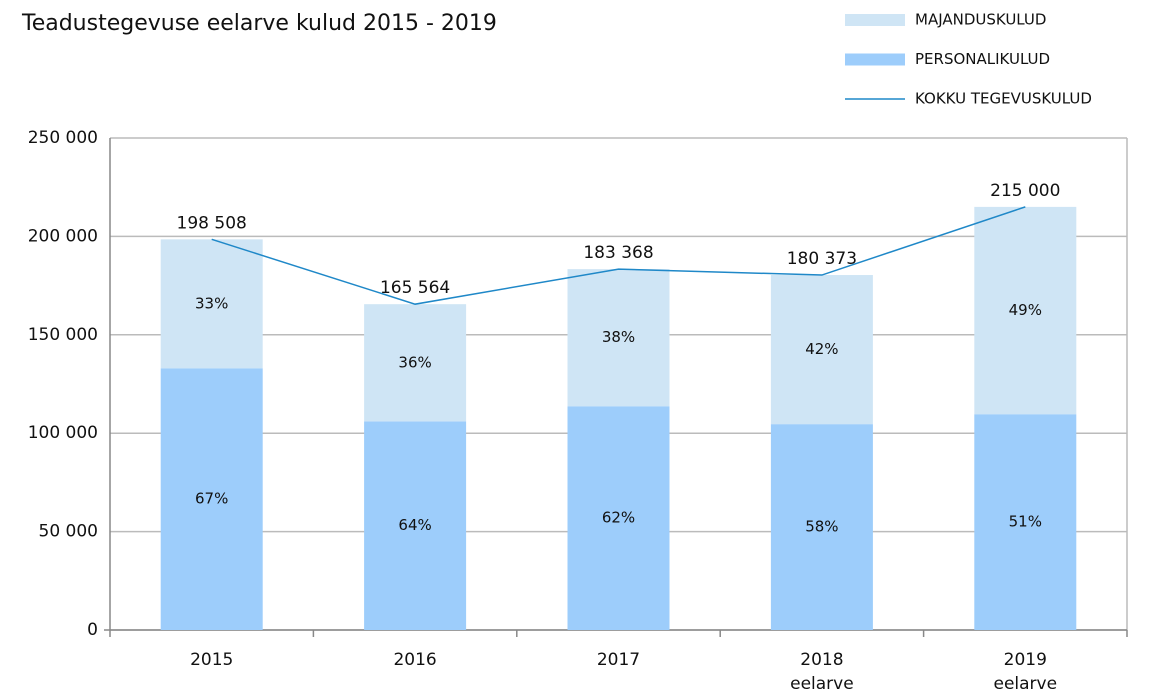  I want to click on bar-label: 67%, so click(211, 499).